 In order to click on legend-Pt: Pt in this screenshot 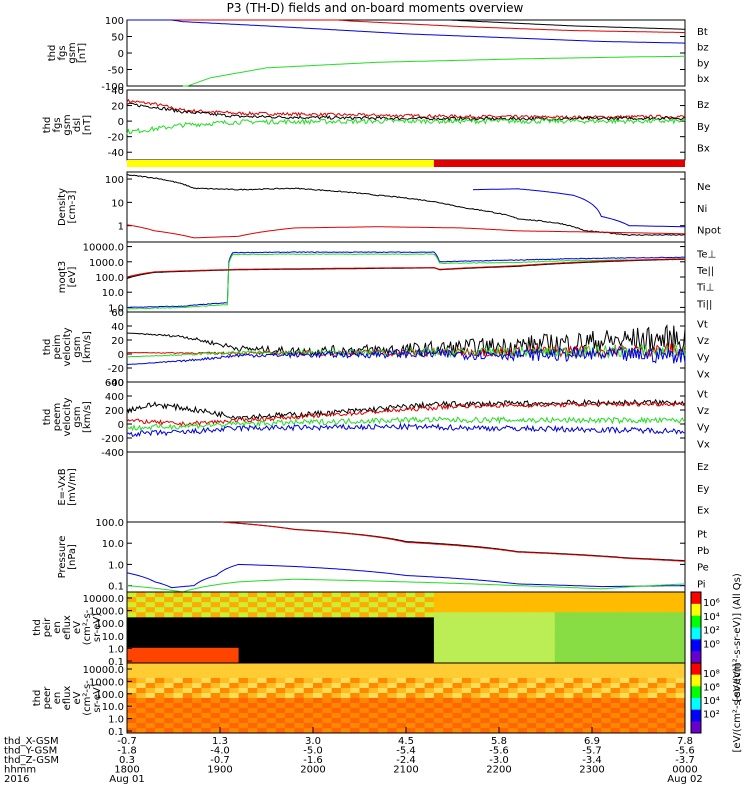, I will do `click(702, 534)`.